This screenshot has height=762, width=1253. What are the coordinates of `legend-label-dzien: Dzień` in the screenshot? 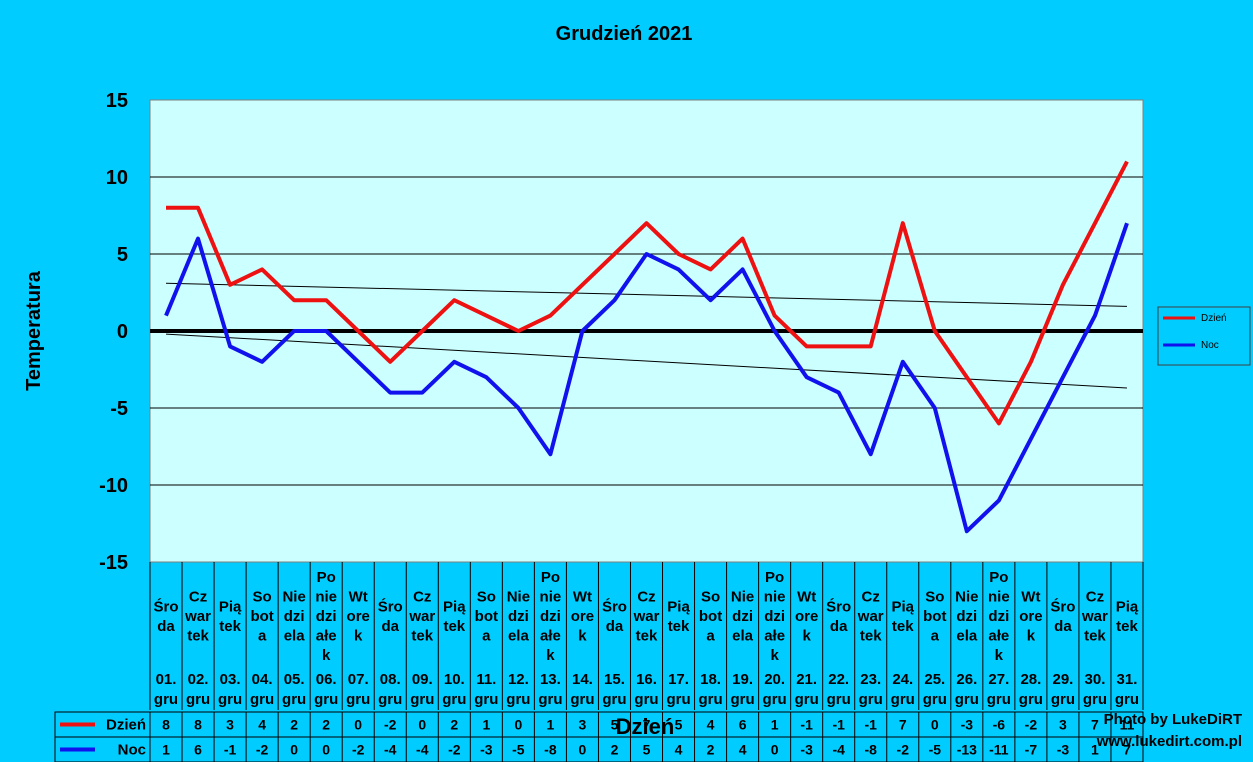 It's located at (1214, 318).